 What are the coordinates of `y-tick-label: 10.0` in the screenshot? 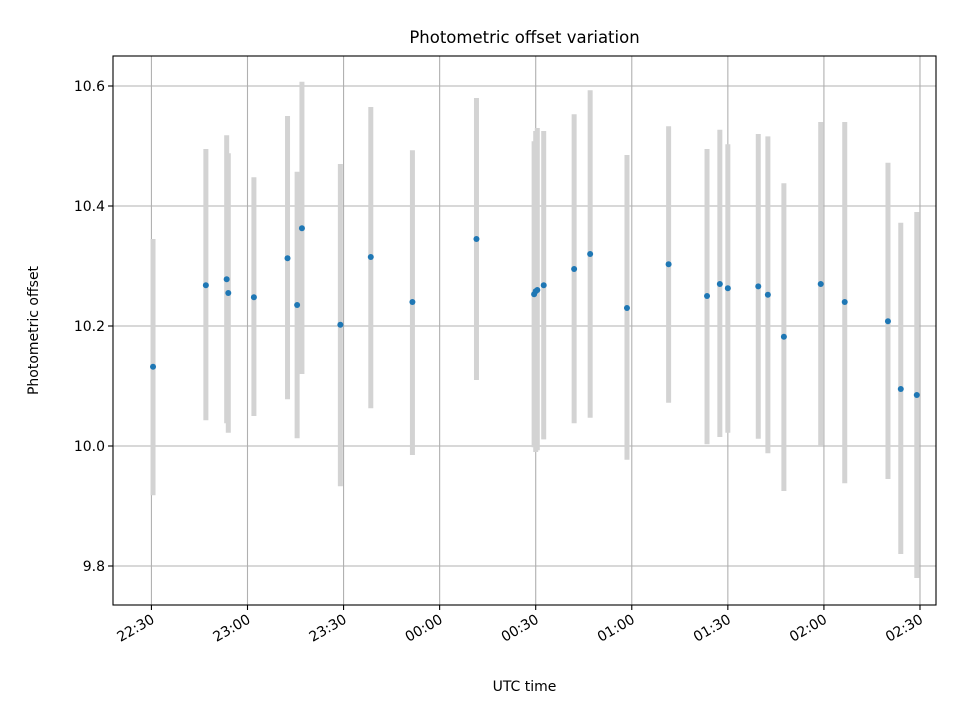 It's located at (89, 447).